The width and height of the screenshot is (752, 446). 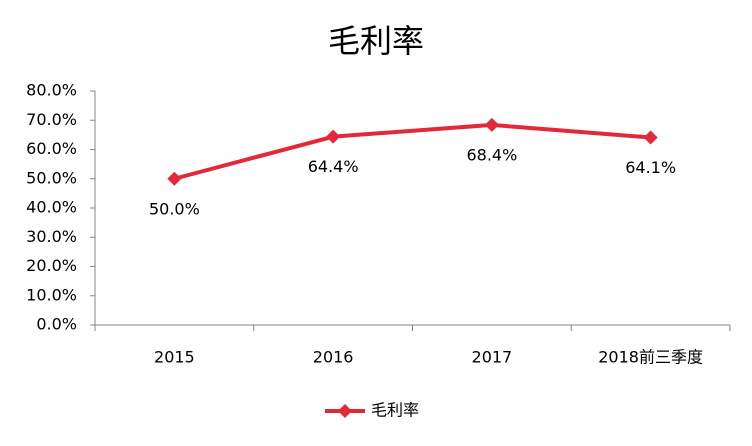 What do you see at coordinates (56, 324) in the screenshot?
I see `y-tick-label: 0.0%` at bounding box center [56, 324].